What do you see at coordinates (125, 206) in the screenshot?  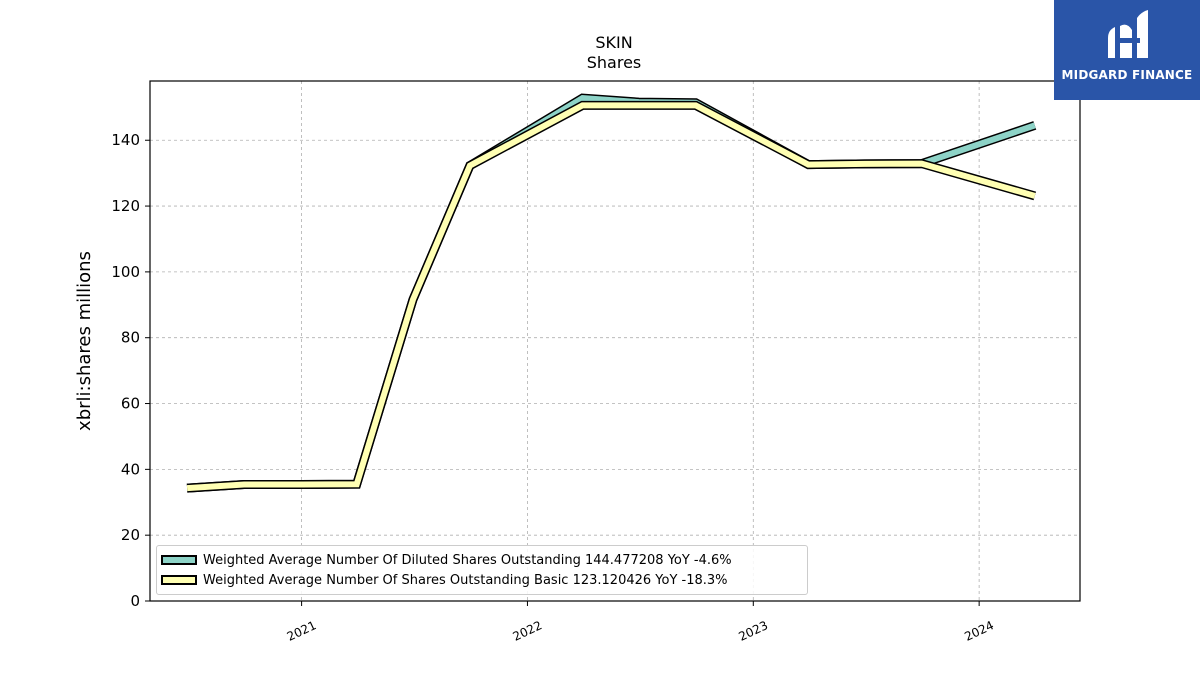 I see `y-tick-label: 120` at bounding box center [125, 206].